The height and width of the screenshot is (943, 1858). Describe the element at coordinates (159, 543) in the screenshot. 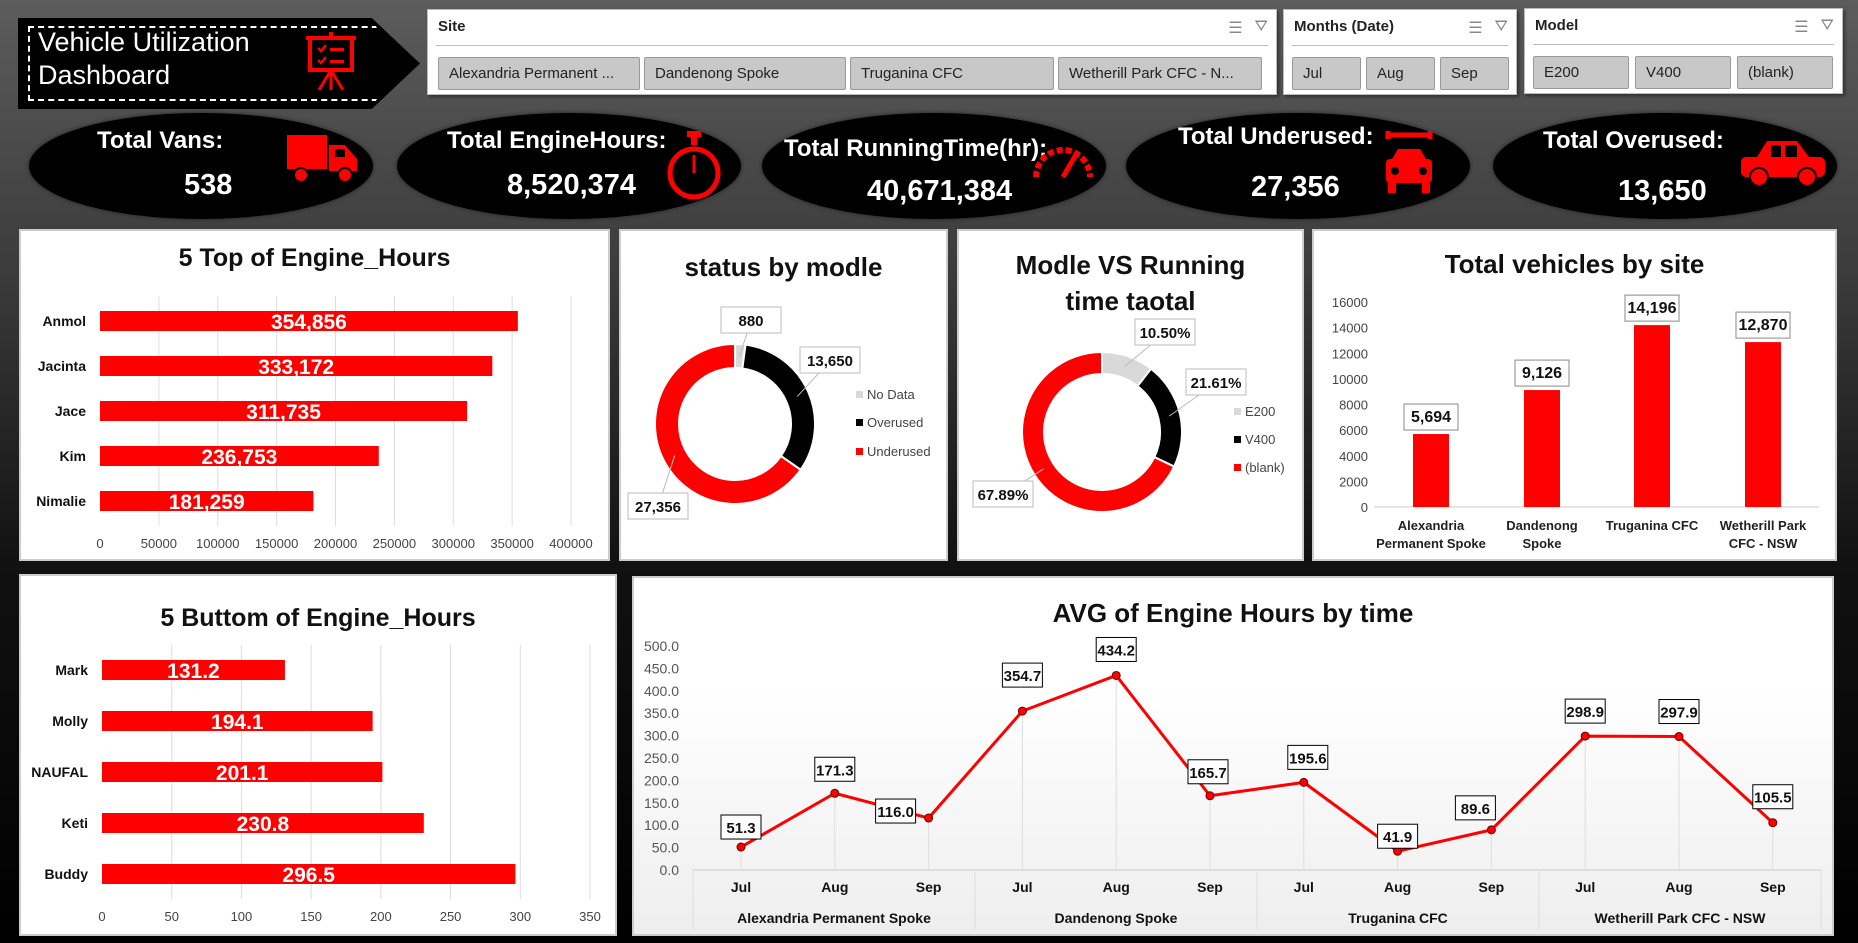

I see `x-tick-label: 50000` at that location.